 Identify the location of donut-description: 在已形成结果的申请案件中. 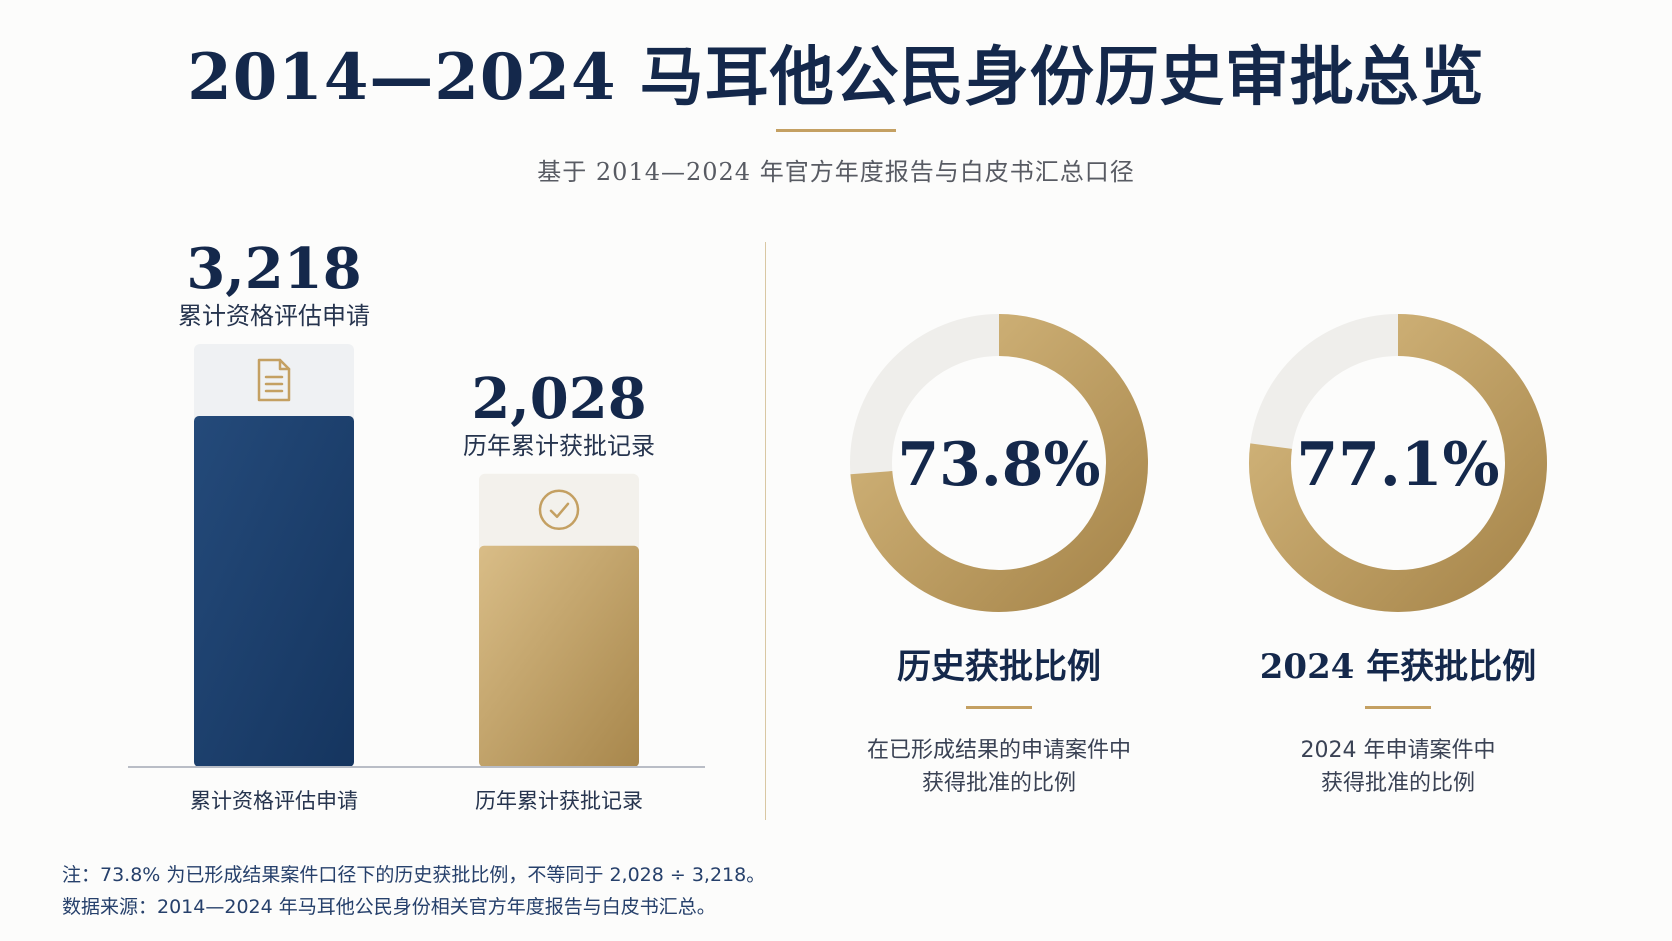
(999, 750).